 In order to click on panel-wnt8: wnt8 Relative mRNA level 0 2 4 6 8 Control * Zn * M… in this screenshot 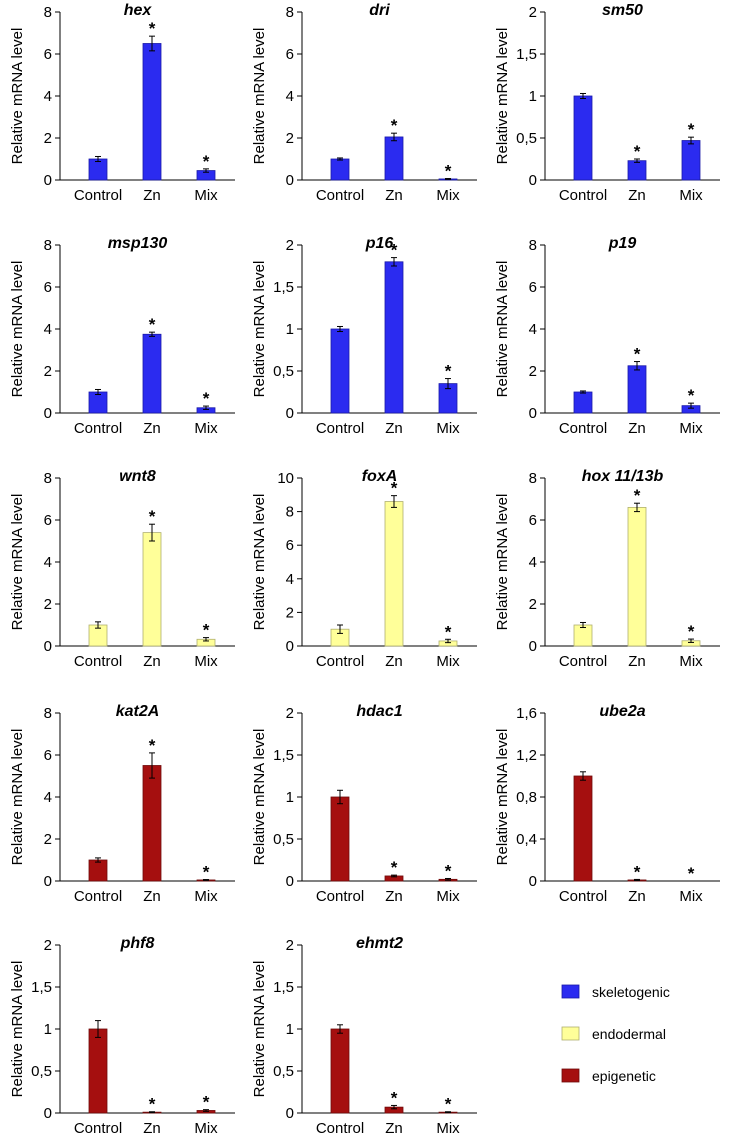, I will do `click(122, 569)`.